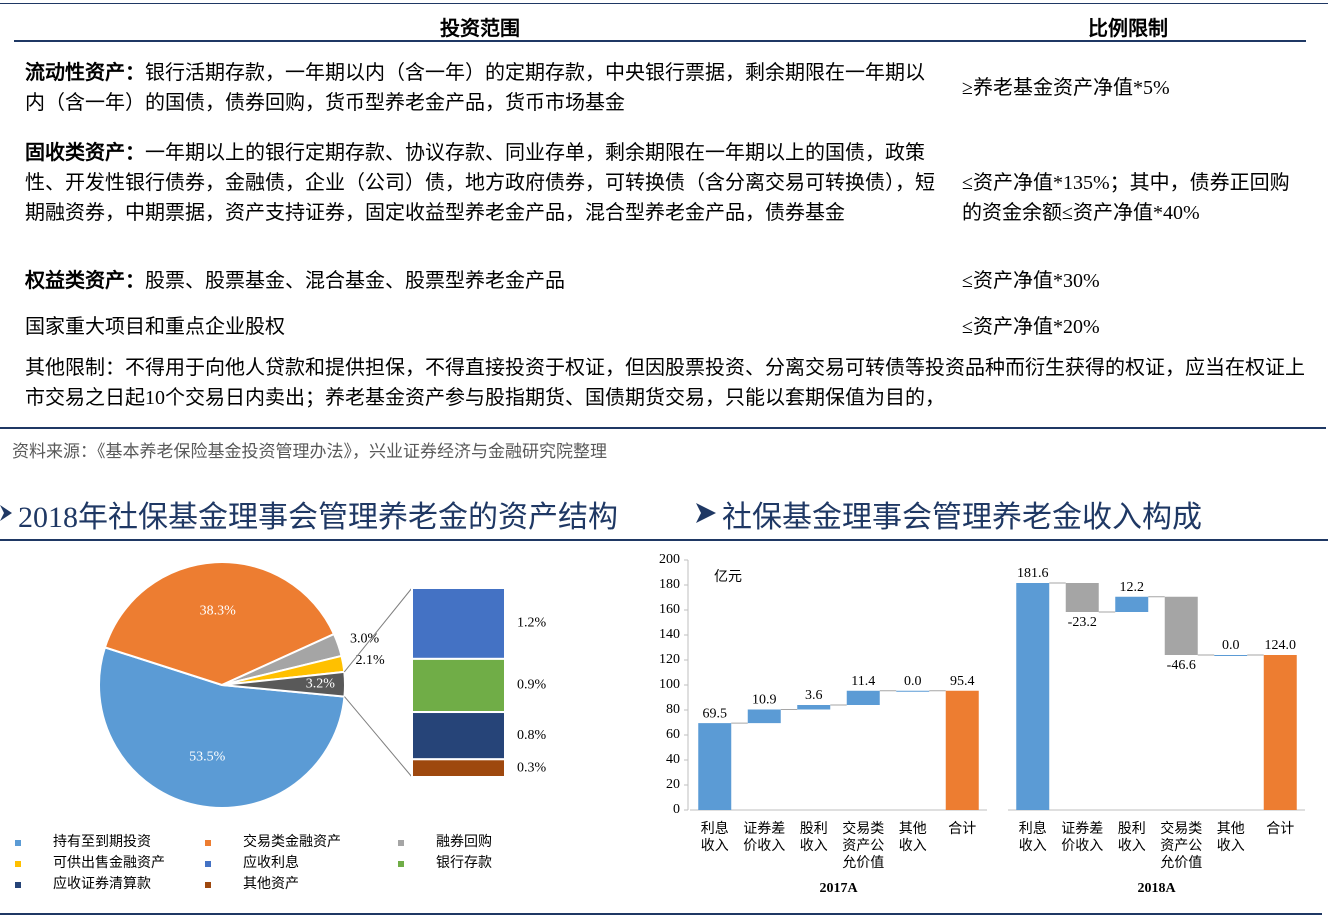 The width and height of the screenshot is (1328, 920). Describe the element at coordinates (715, 713) in the screenshot. I see `value-label: 69.5` at that location.